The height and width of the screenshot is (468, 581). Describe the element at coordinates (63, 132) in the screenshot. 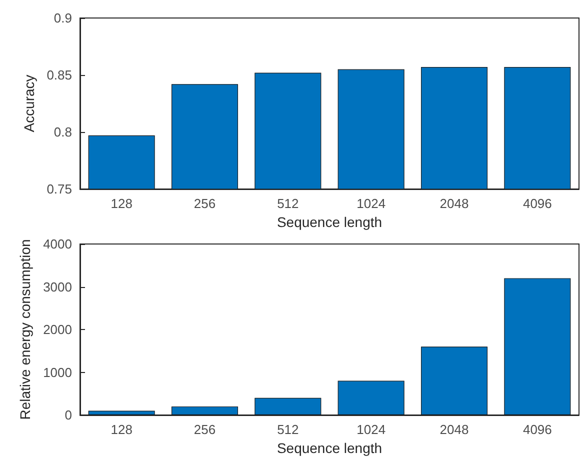

I see `y-tick-label: 0.8` at that location.